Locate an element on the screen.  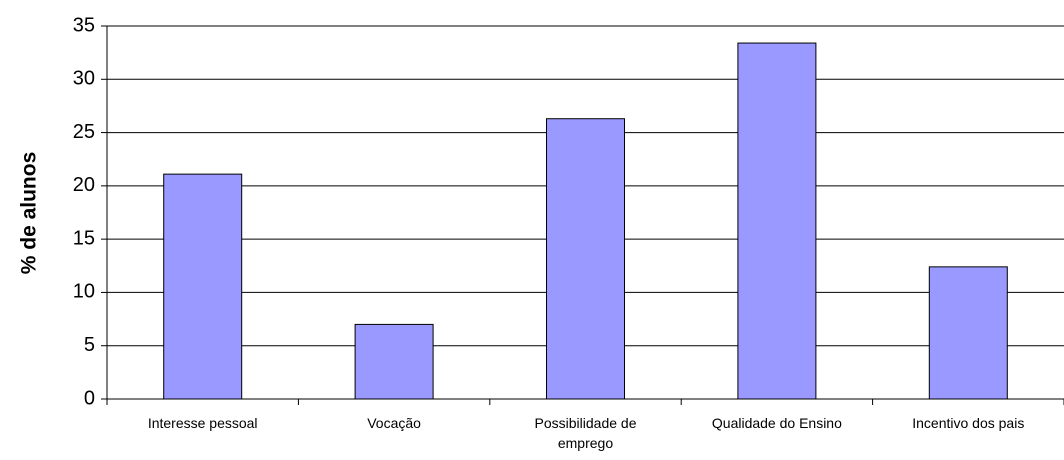
x-tick-label: Qualidade do Ensino is located at coordinates (776, 423).